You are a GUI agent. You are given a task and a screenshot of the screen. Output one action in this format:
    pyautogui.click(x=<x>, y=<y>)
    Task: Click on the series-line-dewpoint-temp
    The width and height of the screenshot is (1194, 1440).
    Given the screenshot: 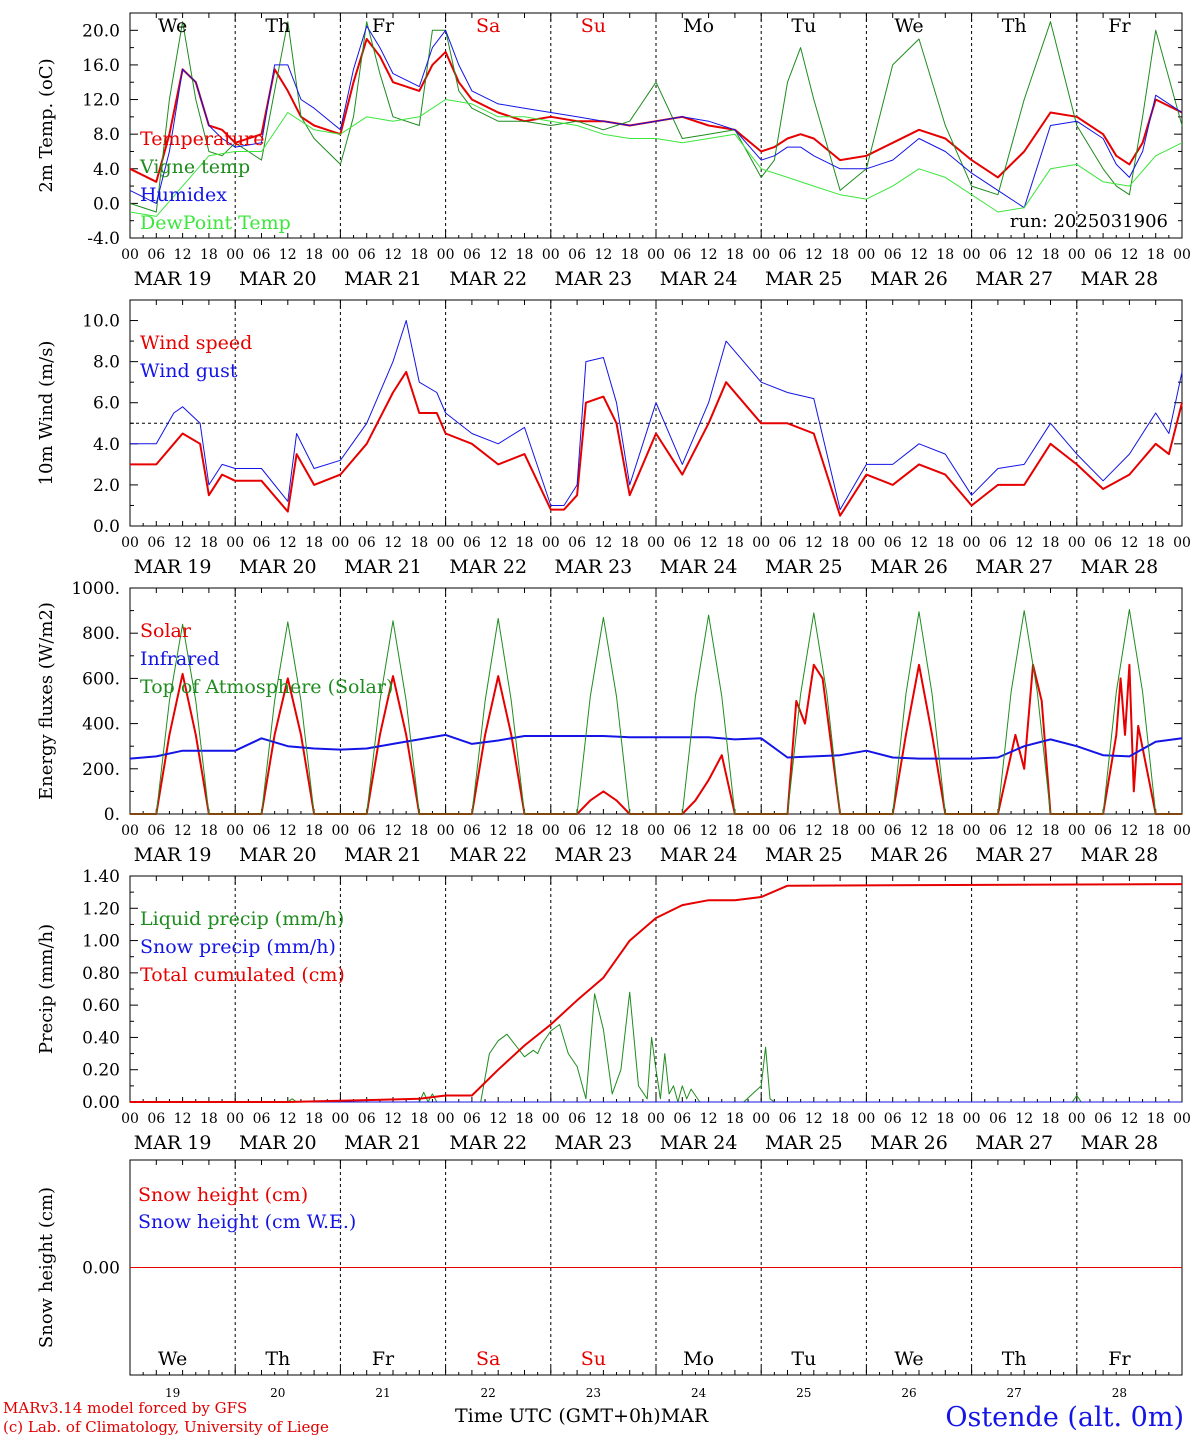 What is the action you would take?
    pyautogui.click(x=656, y=158)
    